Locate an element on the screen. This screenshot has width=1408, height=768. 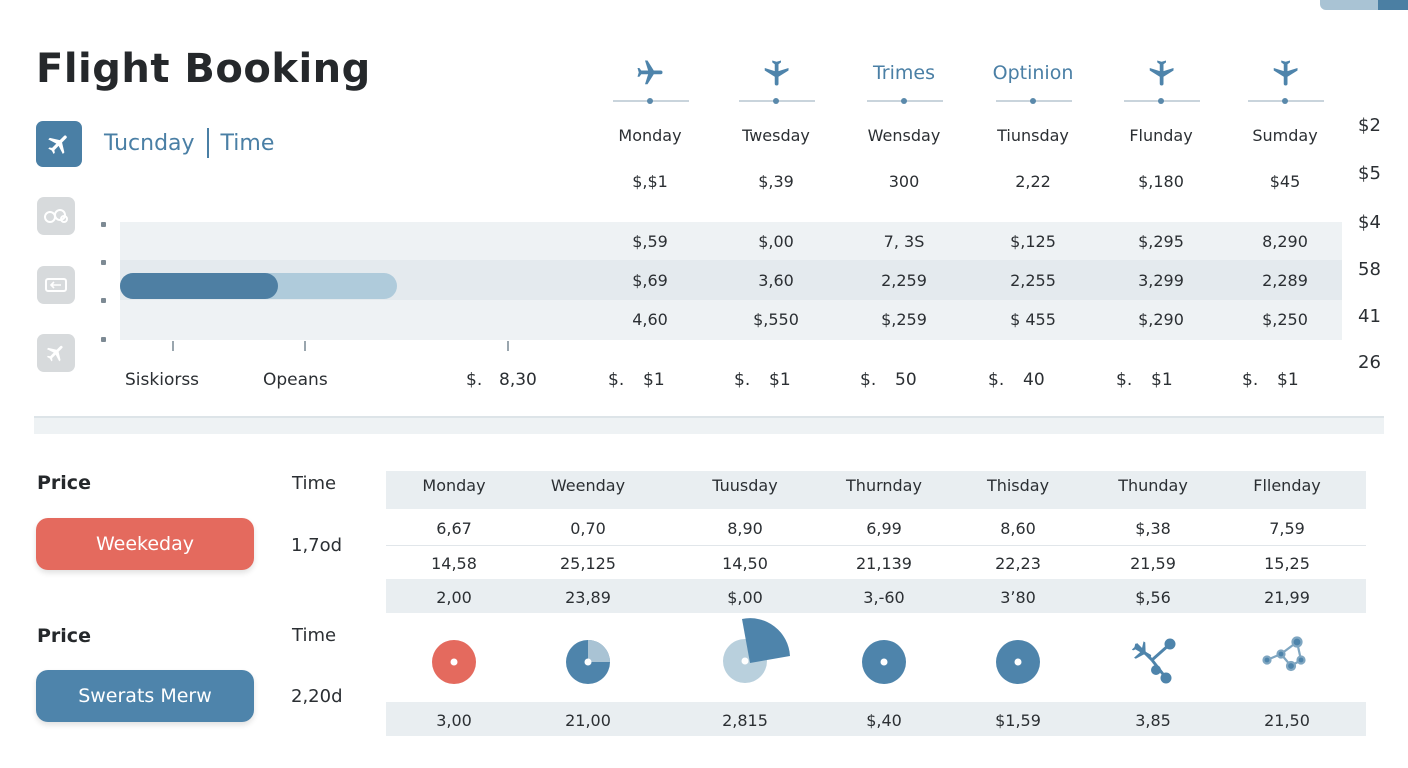
day-header: Flunday is located at coordinates (1161, 135).